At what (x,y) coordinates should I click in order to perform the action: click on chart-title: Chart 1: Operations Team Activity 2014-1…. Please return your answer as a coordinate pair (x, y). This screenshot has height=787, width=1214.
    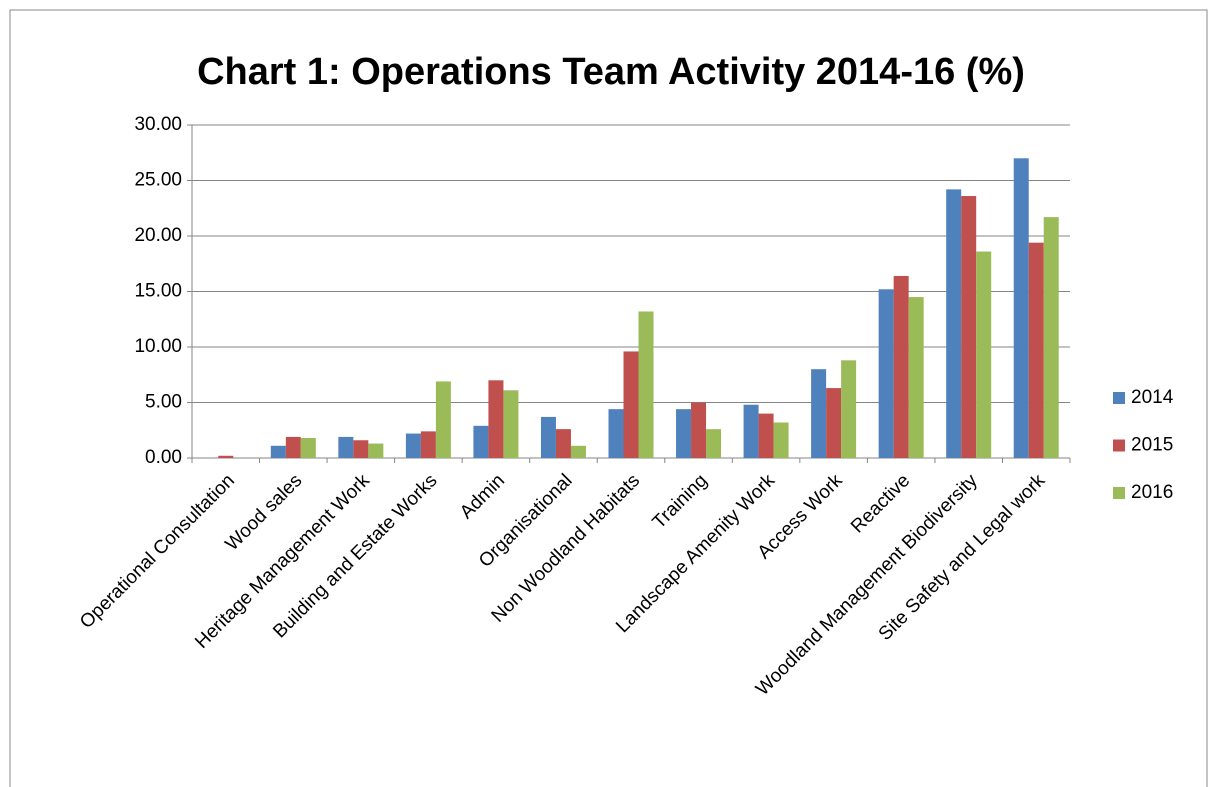
    Looking at the image, I should click on (611, 72).